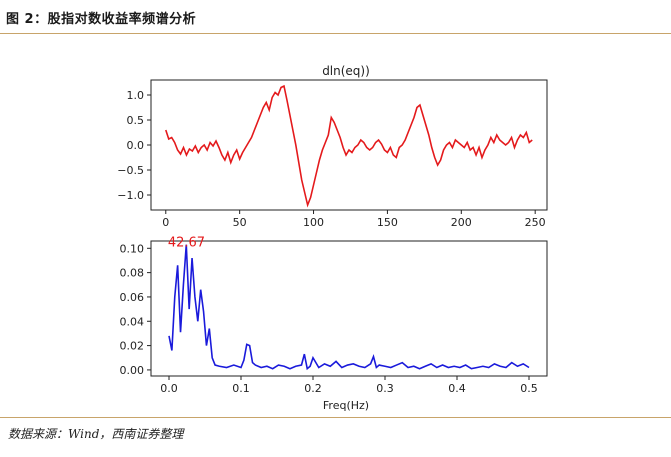 This screenshot has height=457, width=671. Describe the element at coordinates (335, 417) in the screenshot. I see `bottom-divider` at that location.